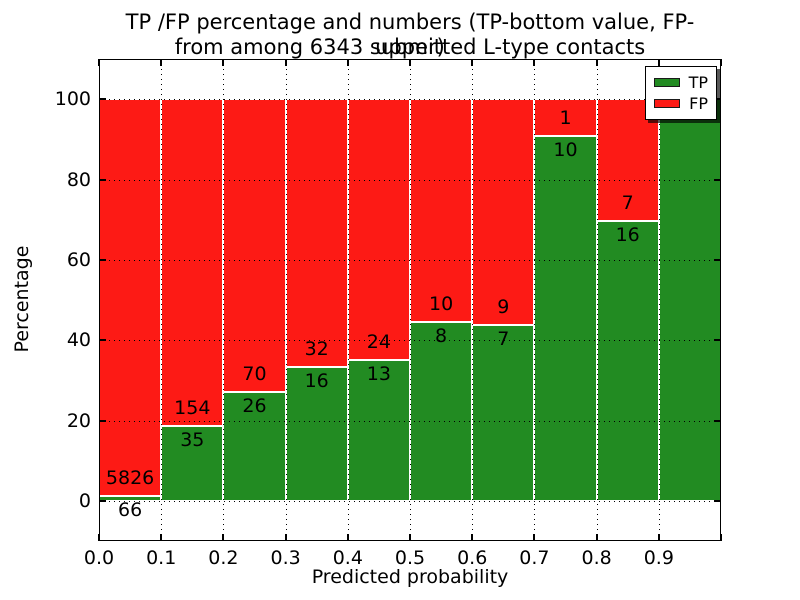  Describe the element at coordinates (658, 558) in the screenshot. I see `x-tick-label: 0.9` at that location.